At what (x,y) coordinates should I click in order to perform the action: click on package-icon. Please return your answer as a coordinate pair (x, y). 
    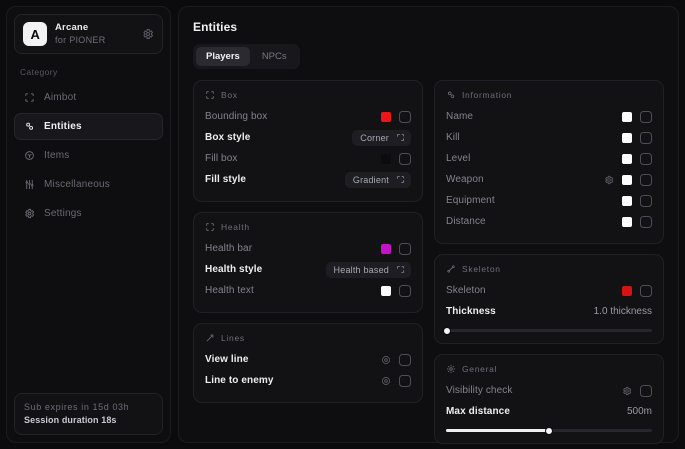
    Looking at the image, I should click on (29, 156).